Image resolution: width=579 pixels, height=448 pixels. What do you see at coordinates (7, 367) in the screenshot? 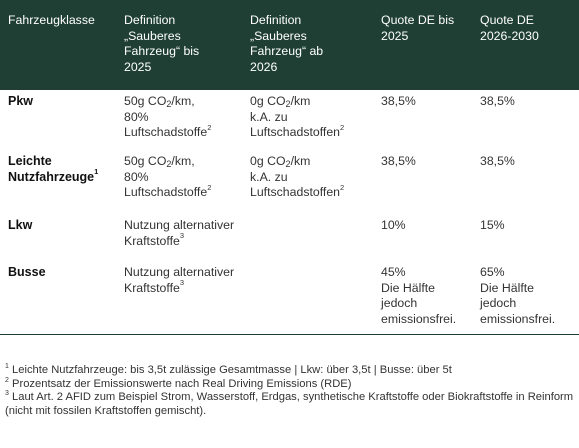
I see `footnote-number: 1` at bounding box center [7, 367].